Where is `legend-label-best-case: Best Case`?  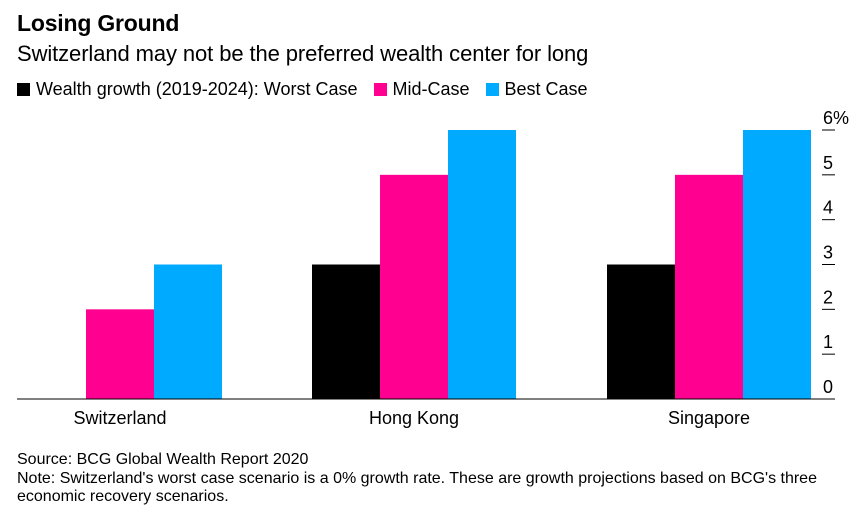
legend-label-best-case: Best Case is located at coordinates (546, 88).